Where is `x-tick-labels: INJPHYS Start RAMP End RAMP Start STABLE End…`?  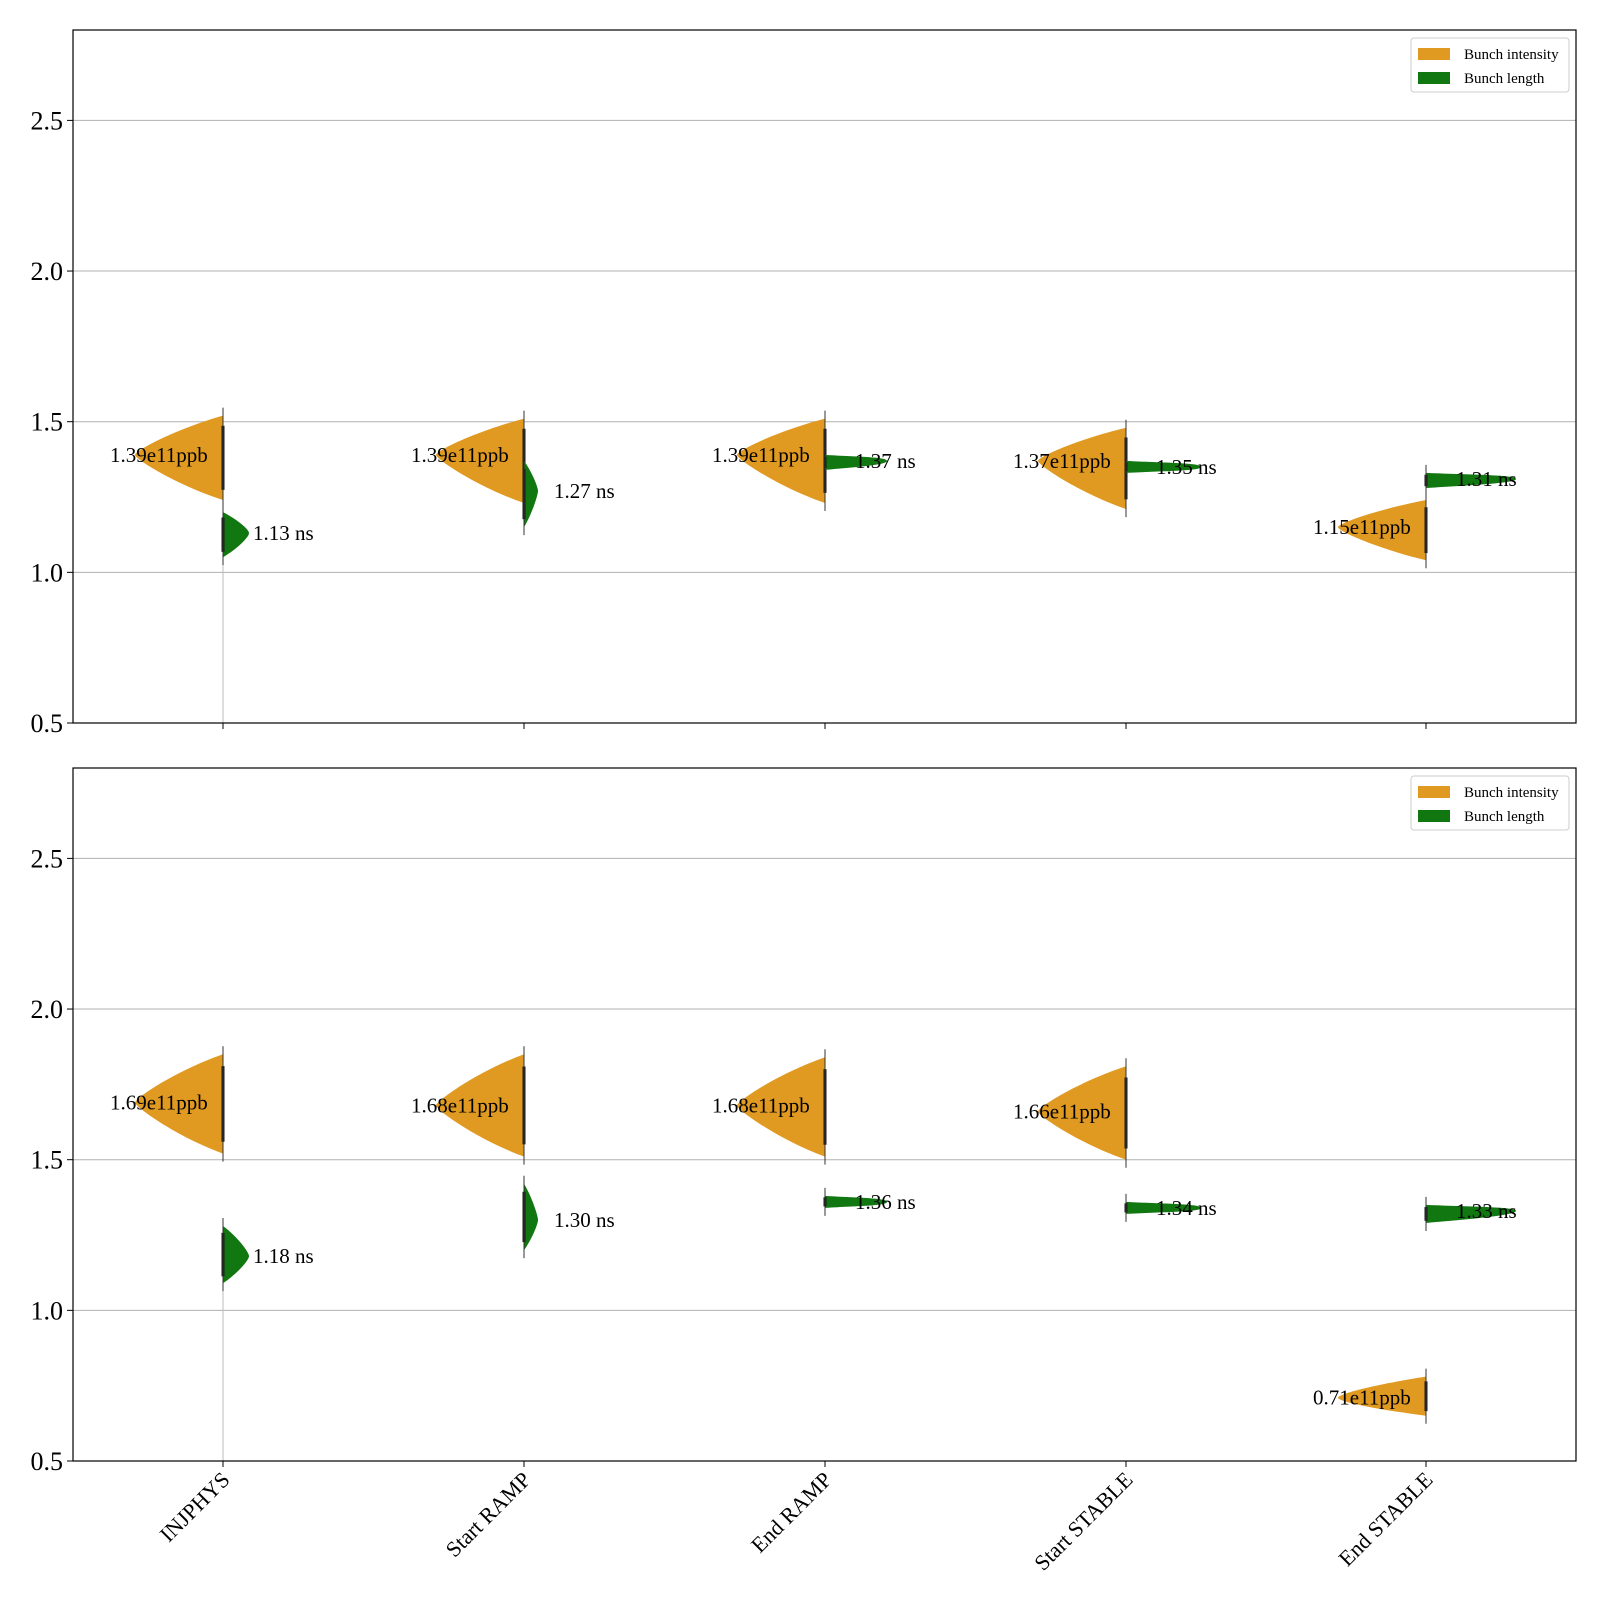 x-tick-labels: INJPHYS Start RAMP End RAMP Start STABLE End… is located at coordinates (796, 1521).